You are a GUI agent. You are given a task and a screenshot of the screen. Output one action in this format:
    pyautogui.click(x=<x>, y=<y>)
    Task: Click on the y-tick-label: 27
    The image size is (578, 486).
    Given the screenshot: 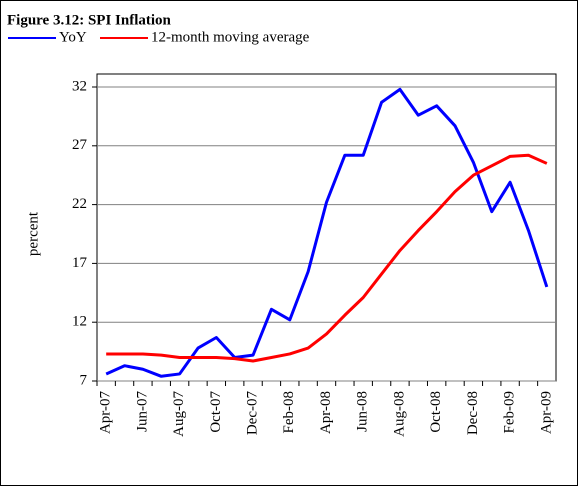 What is the action you would take?
    pyautogui.click(x=80, y=145)
    